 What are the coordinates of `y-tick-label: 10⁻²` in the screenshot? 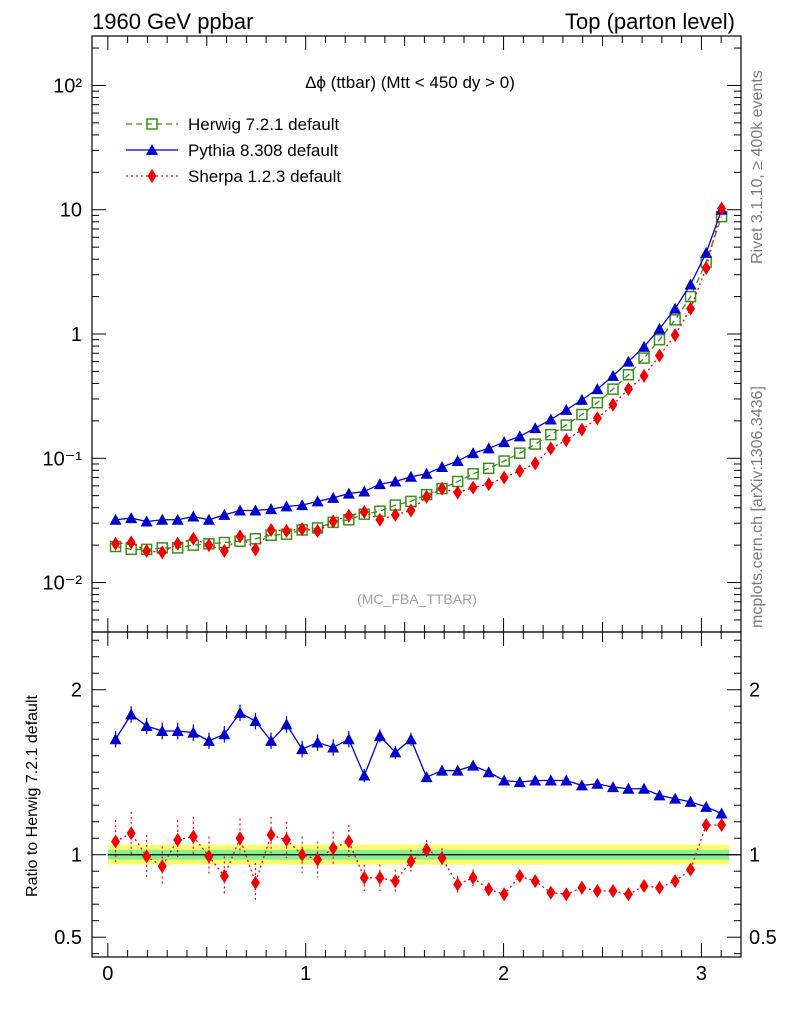 It's located at (63, 584).